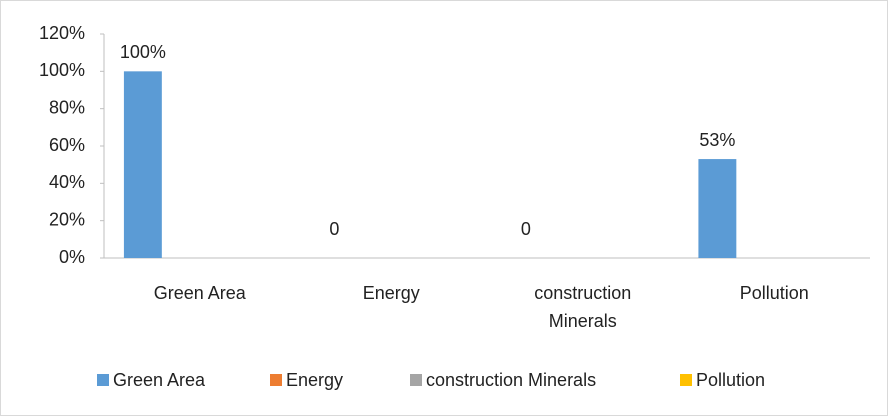 Image resolution: width=889 pixels, height=417 pixels. Describe the element at coordinates (62, 70) in the screenshot. I see `y-tick-label: 100%` at that location.